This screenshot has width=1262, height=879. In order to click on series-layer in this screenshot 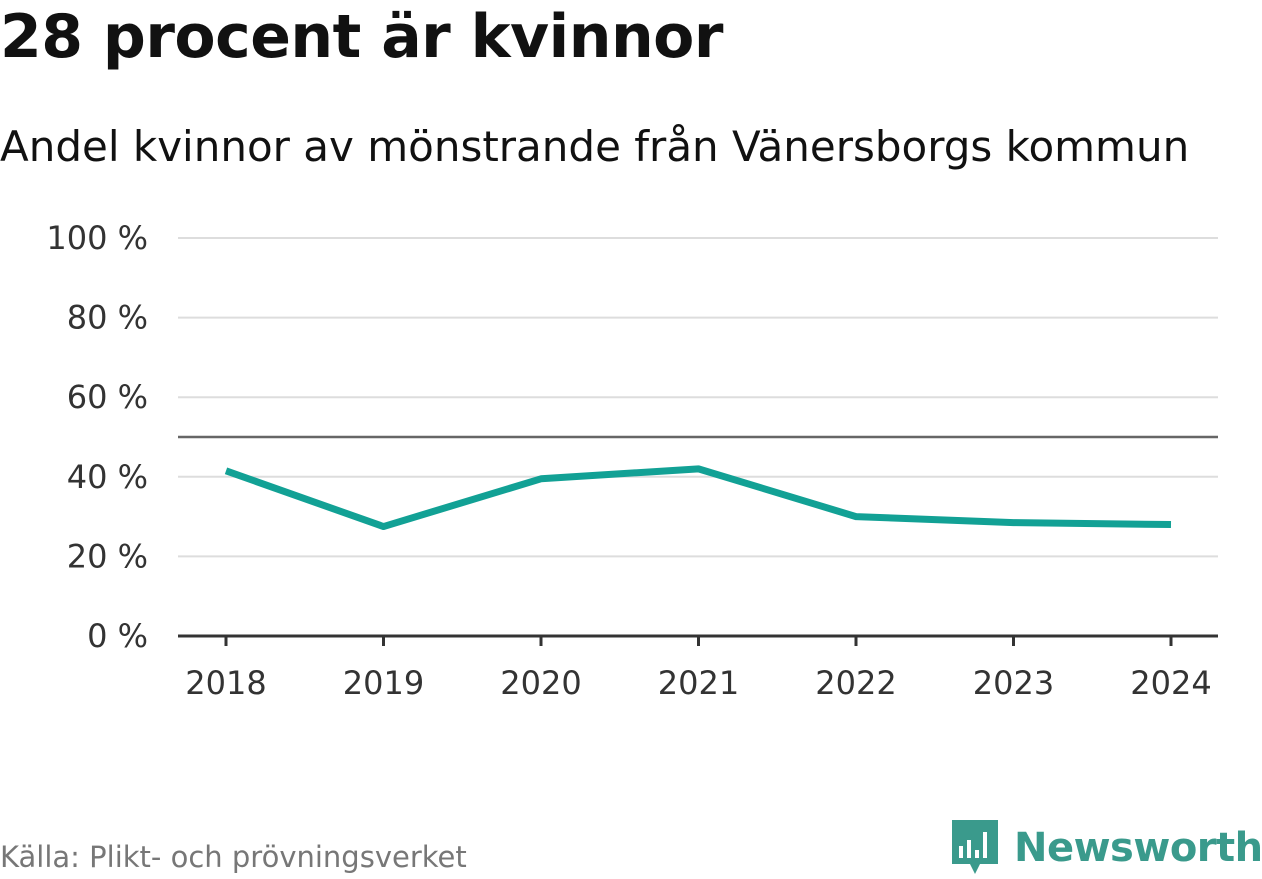, I will do `click(698, 498)`.